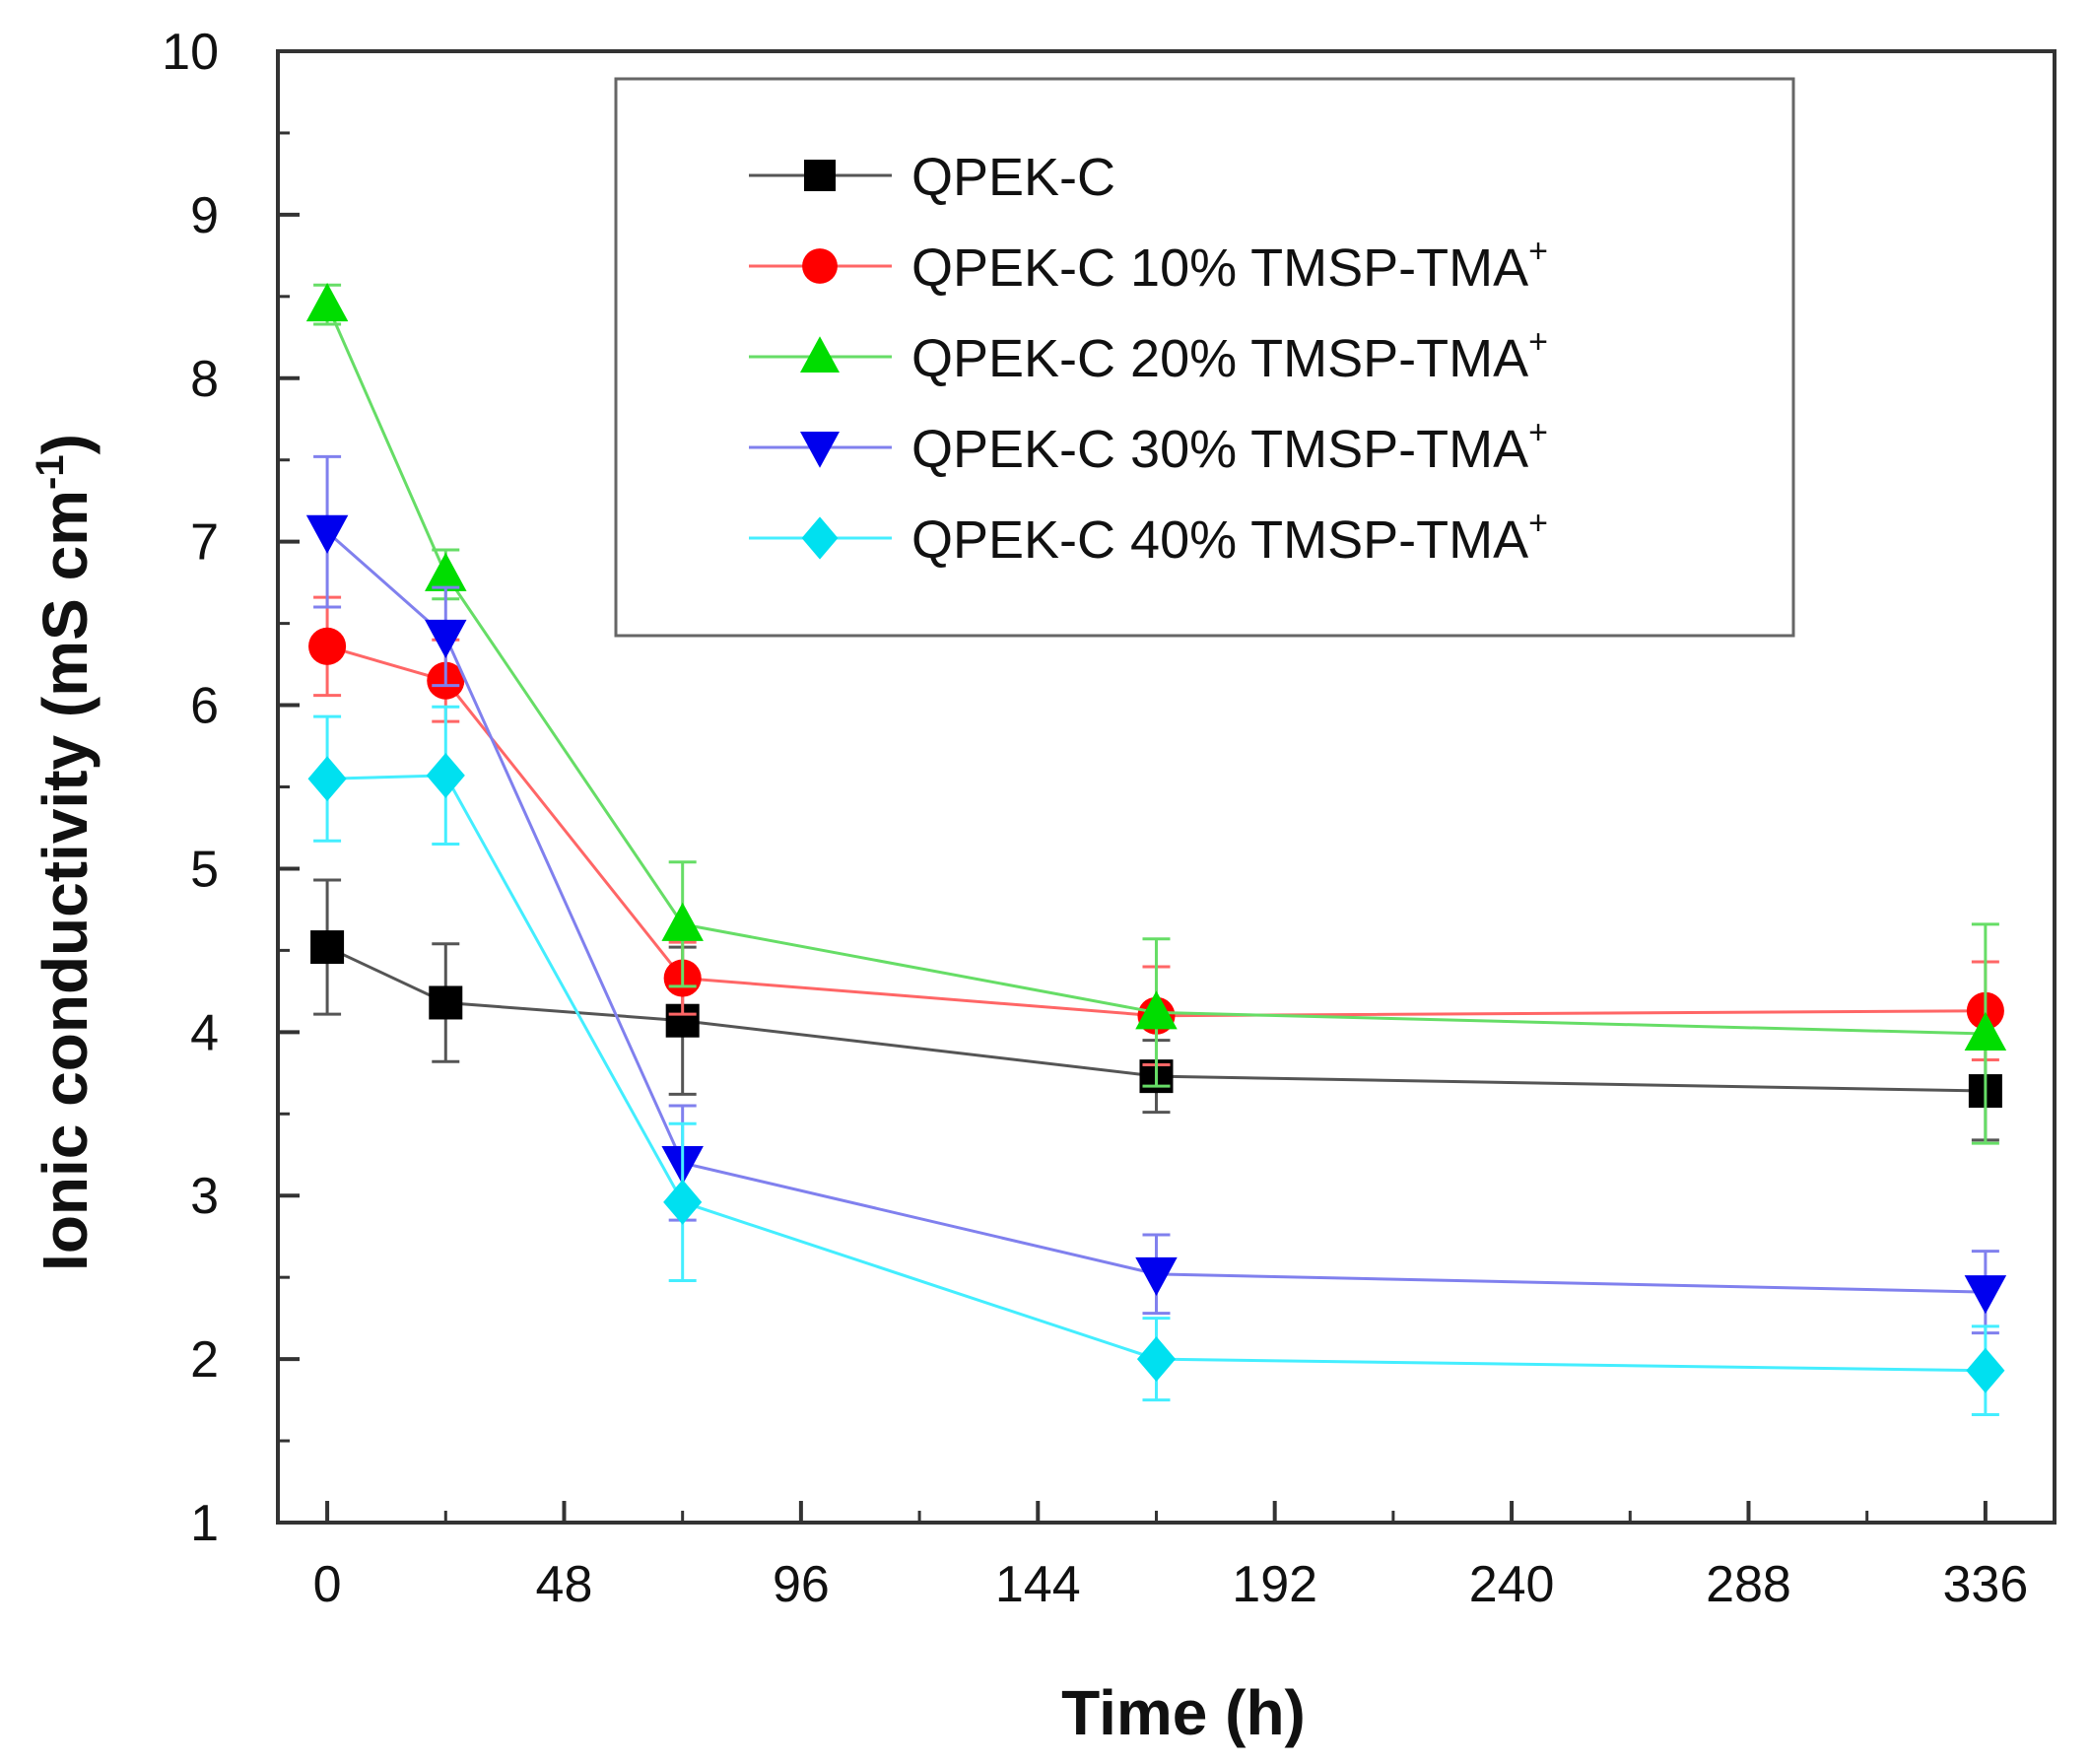 Image resolution: width=2090 pixels, height=1764 pixels. Describe the element at coordinates (205, 543) in the screenshot. I see `y-tick-label: 7` at that location.